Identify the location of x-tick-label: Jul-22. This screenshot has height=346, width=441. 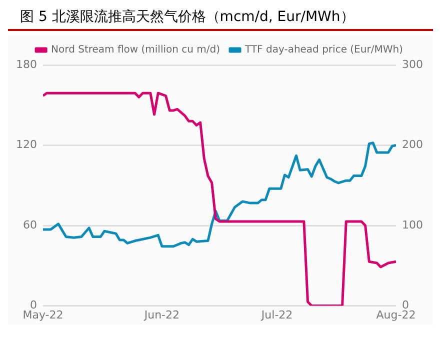
(276, 315).